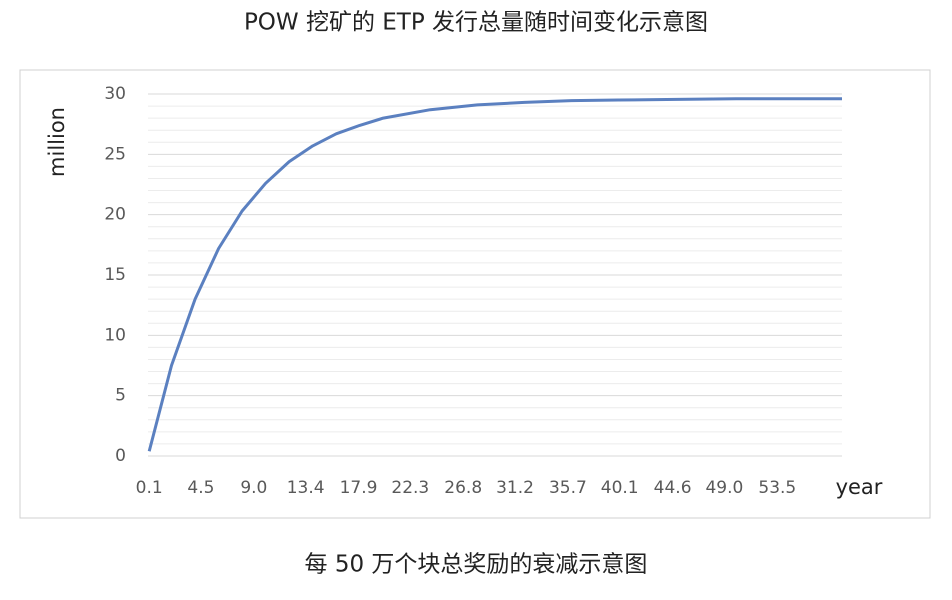  What do you see at coordinates (620, 488) in the screenshot?
I see `x-tick-label: 40.1` at bounding box center [620, 488].